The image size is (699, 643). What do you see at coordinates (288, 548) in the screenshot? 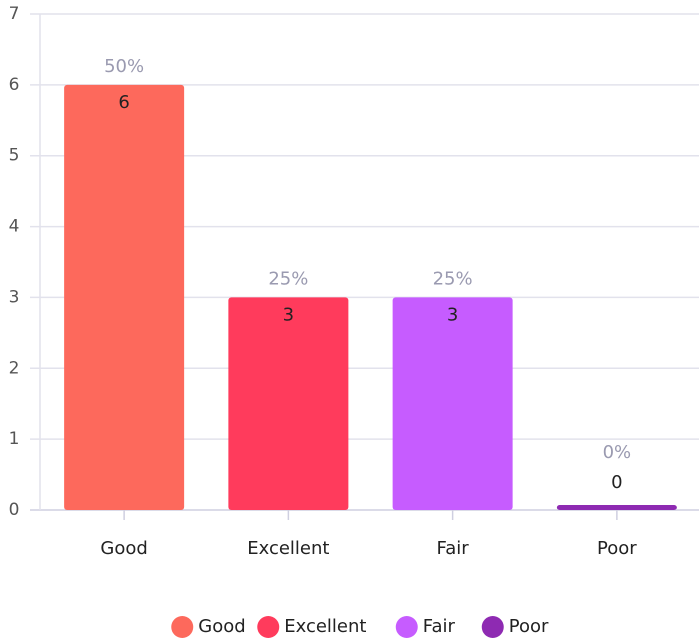
I see `x-tick-label: Excellent` at bounding box center [288, 548].